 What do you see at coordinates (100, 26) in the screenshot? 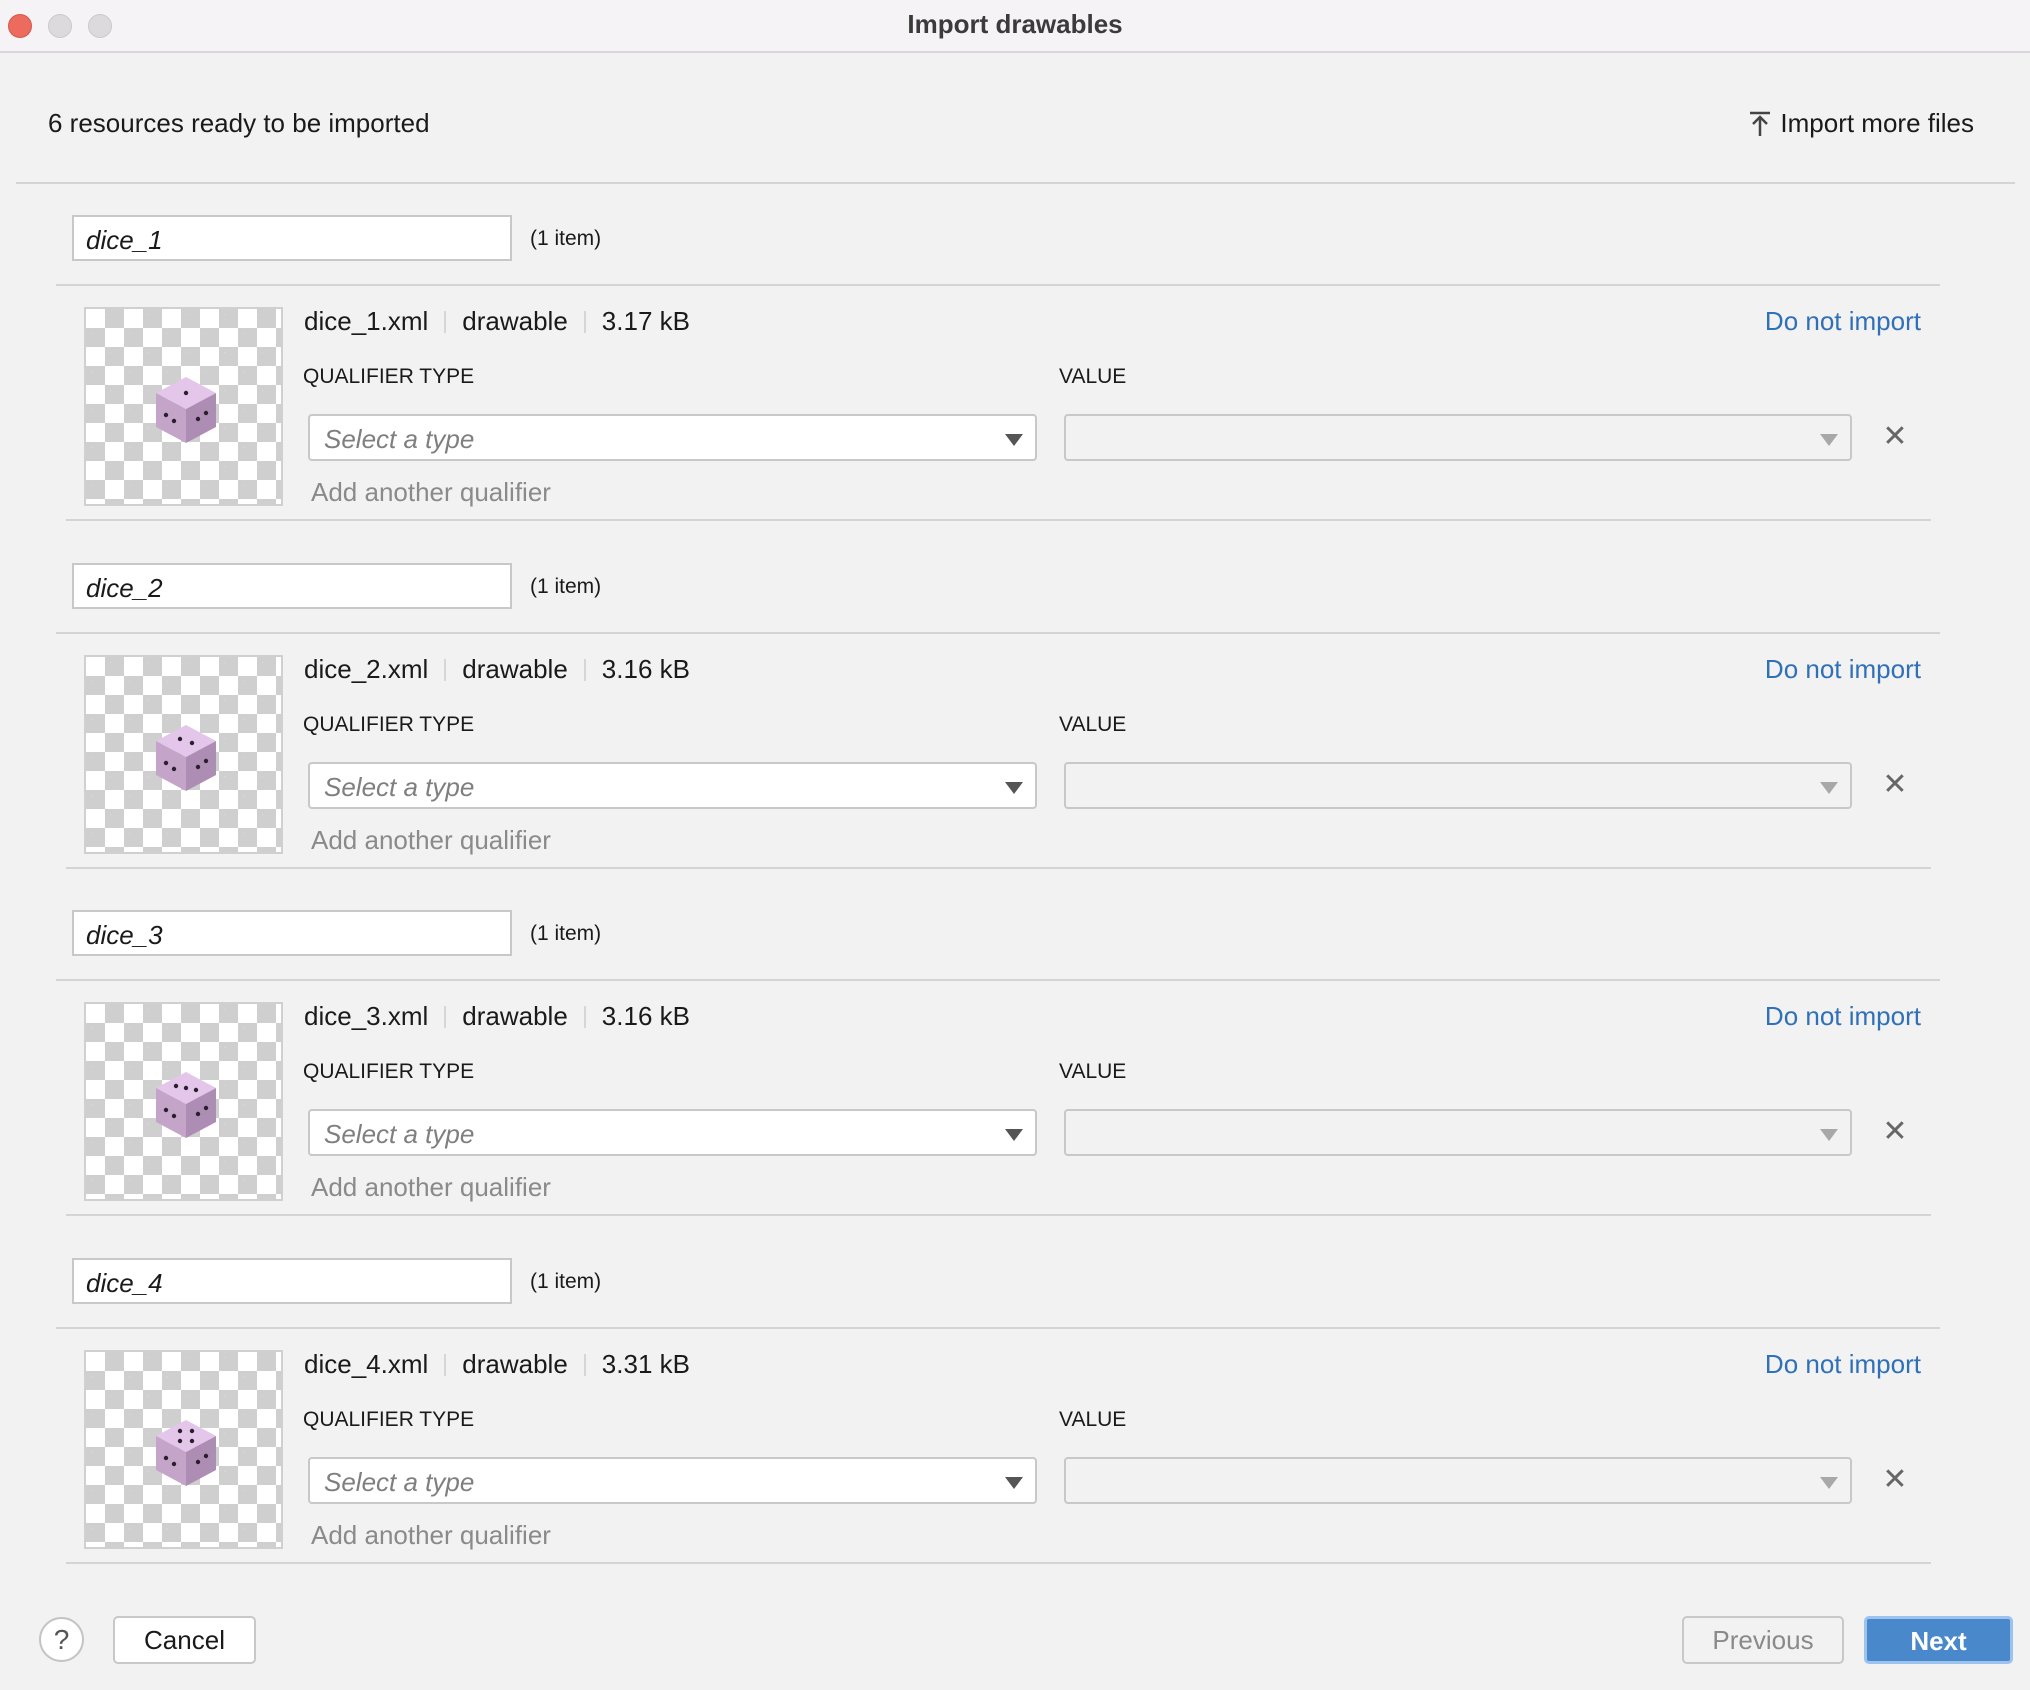
I see `zoom-window-button` at bounding box center [100, 26].